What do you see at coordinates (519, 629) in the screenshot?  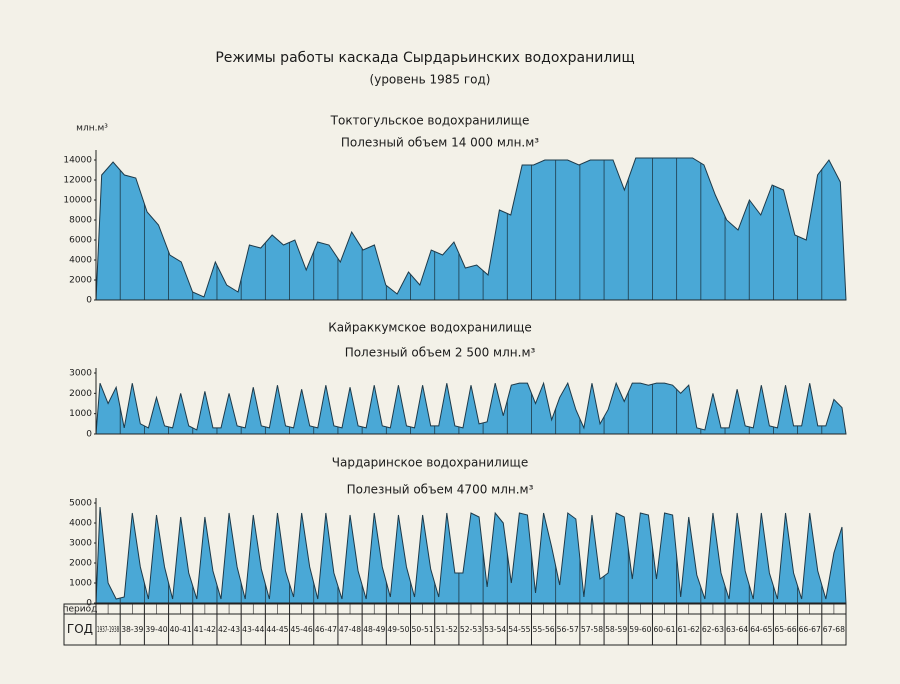 I see `year-label: 54-55` at bounding box center [519, 629].